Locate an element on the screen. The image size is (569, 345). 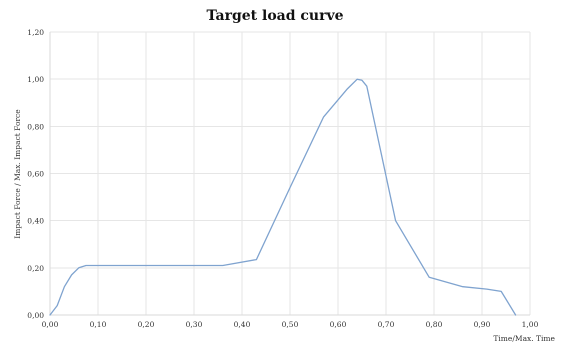
x-tick-label: 0,90 is located at coordinates (482, 324).